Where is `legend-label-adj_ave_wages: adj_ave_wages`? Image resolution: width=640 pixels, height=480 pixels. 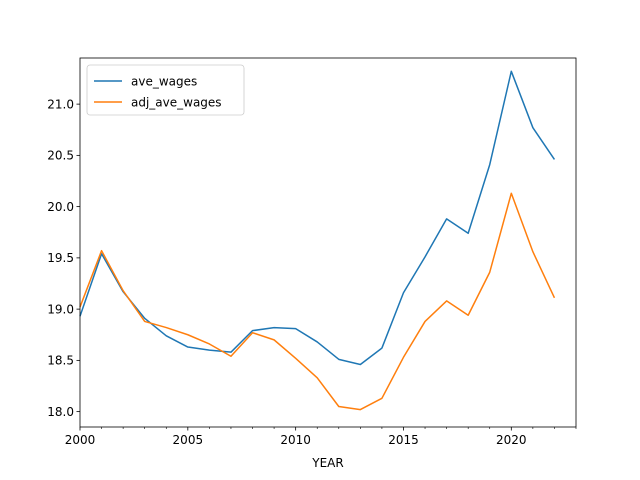
legend-label-adj_ave_wages: adj_ave_wages is located at coordinates (176, 102).